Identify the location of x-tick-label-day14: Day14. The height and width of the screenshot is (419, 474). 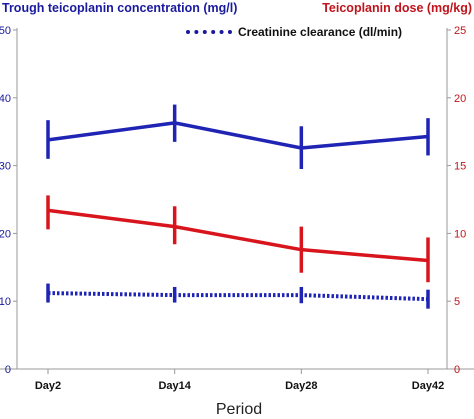
(174, 386).